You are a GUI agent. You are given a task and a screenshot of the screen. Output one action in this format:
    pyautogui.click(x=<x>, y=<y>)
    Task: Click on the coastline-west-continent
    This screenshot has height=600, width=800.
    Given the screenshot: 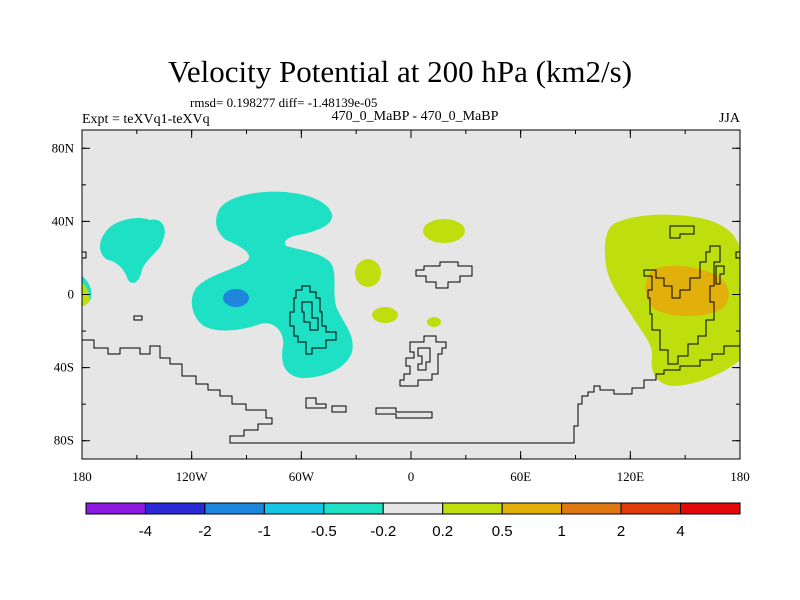 What is the action you would take?
    pyautogui.click(x=313, y=320)
    